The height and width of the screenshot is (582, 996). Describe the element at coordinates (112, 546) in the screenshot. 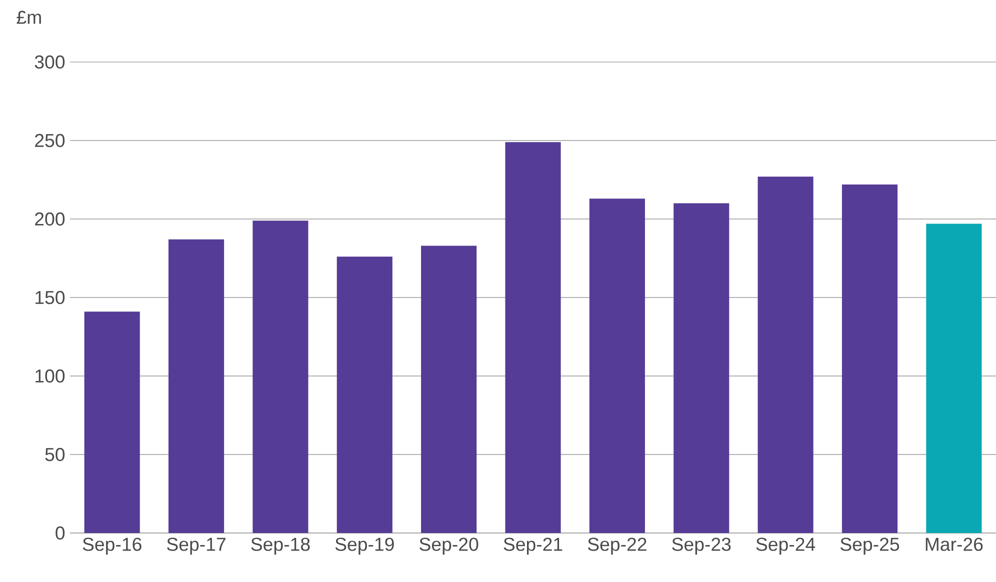

I see `x-tick-label: Sep-16` at that location.